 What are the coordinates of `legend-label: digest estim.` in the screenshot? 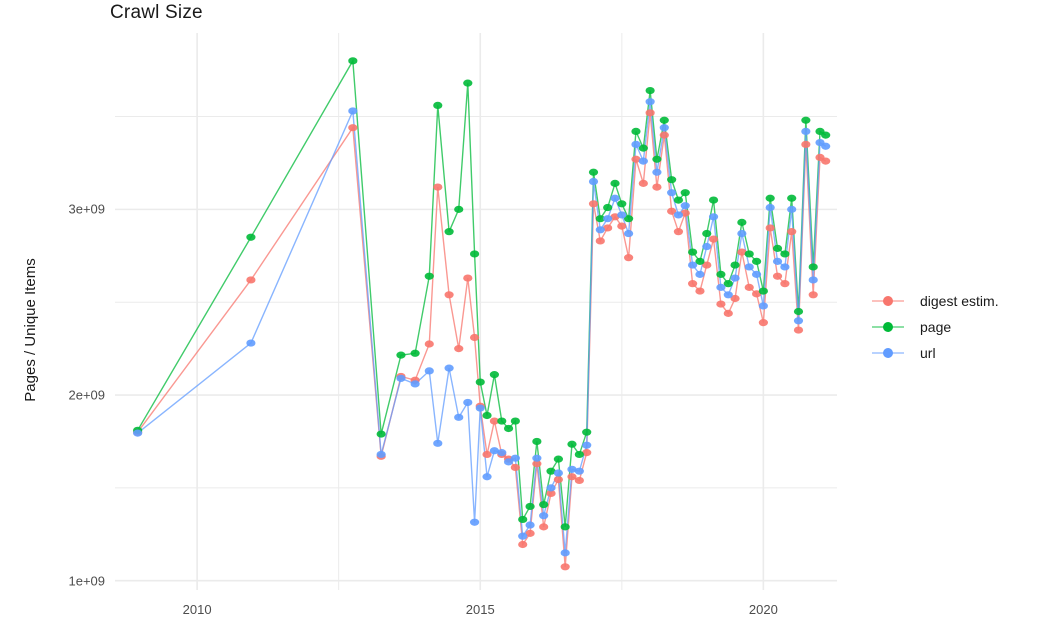 It's located at (959, 301).